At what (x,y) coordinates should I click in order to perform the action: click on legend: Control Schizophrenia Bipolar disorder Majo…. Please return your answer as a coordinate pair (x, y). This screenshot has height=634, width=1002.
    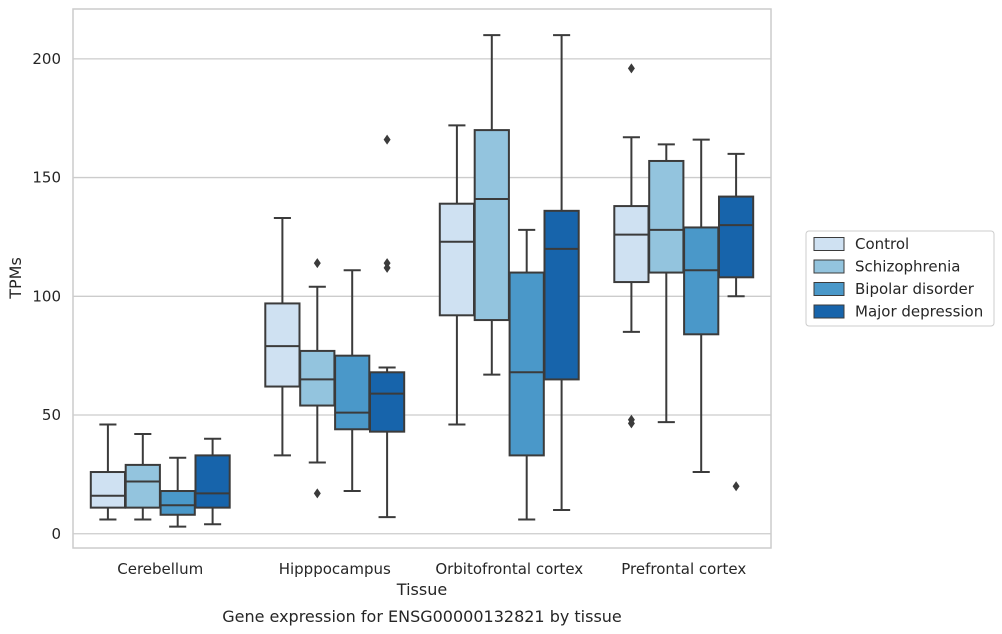
    Looking at the image, I should click on (900, 278).